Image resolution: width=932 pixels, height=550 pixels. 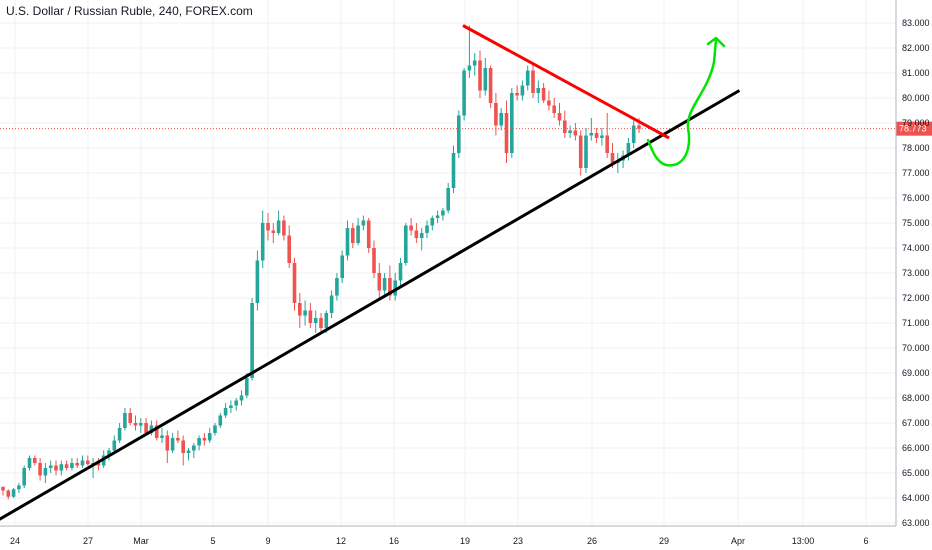 What do you see at coordinates (88, 541) in the screenshot?
I see `x-tick-label: 27` at bounding box center [88, 541].